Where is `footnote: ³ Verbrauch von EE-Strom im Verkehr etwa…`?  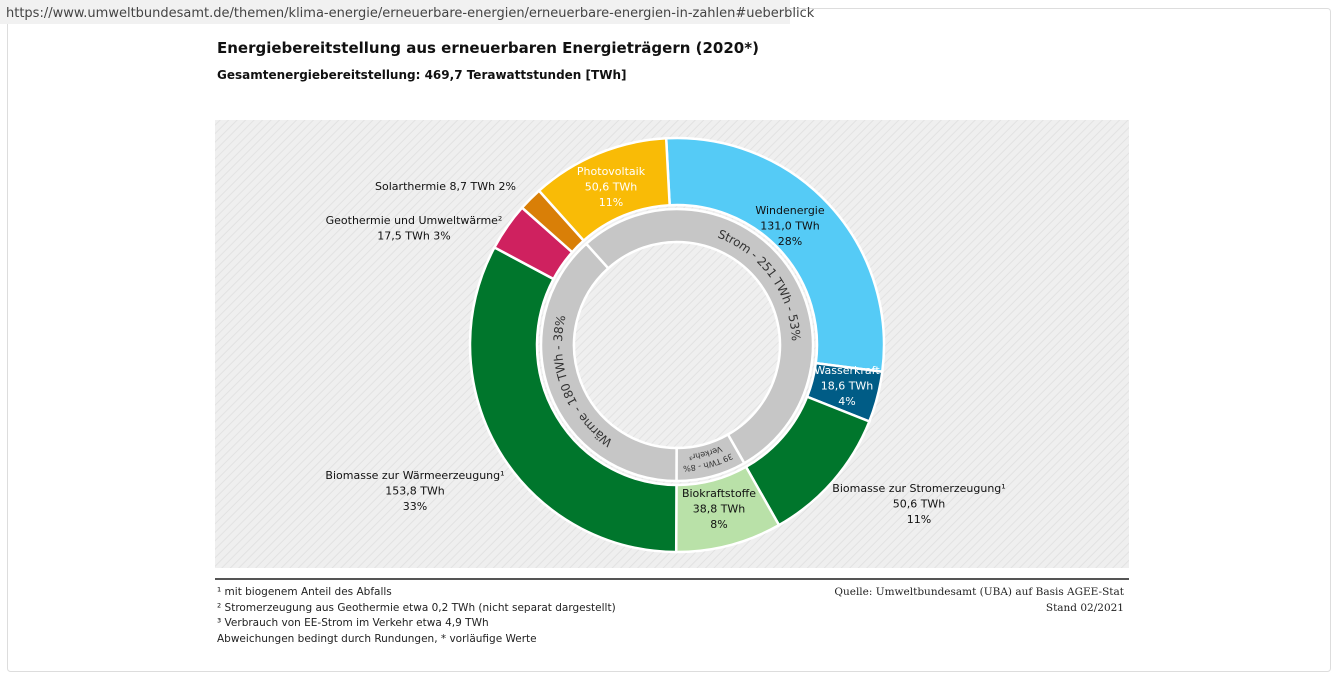 footnote: ³ Verbrauch von EE-Strom im Verkehr etwa… is located at coordinates (353, 623).